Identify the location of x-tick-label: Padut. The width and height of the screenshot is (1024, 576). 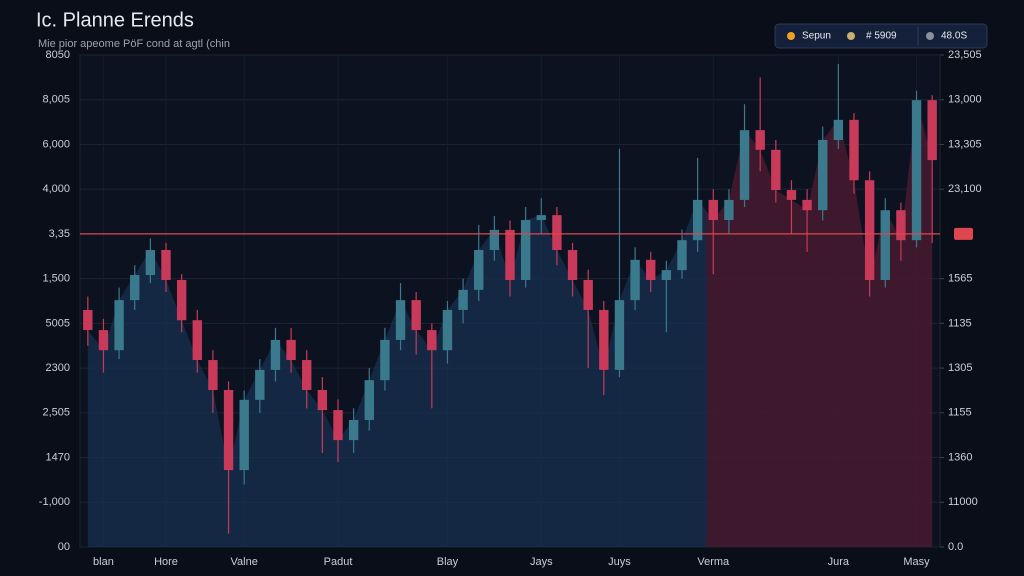
(338, 562).